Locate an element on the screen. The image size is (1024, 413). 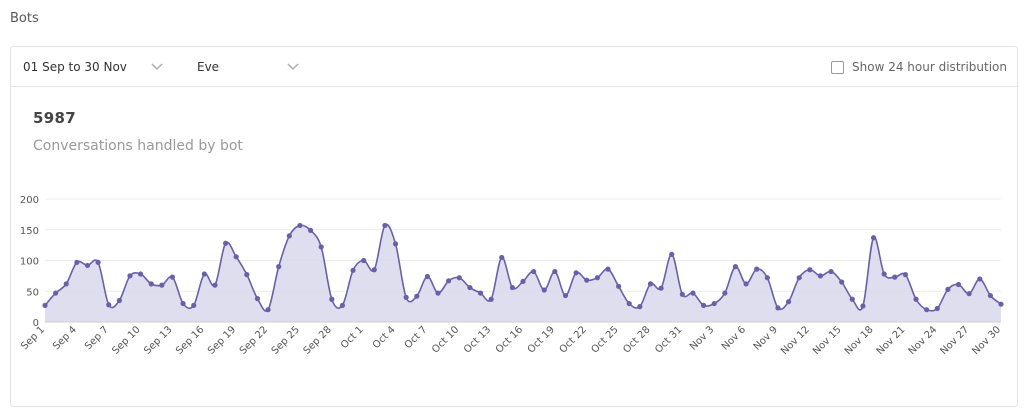
show-24h-distribution-toggle: Show 24 hour distribution is located at coordinates (919, 67).